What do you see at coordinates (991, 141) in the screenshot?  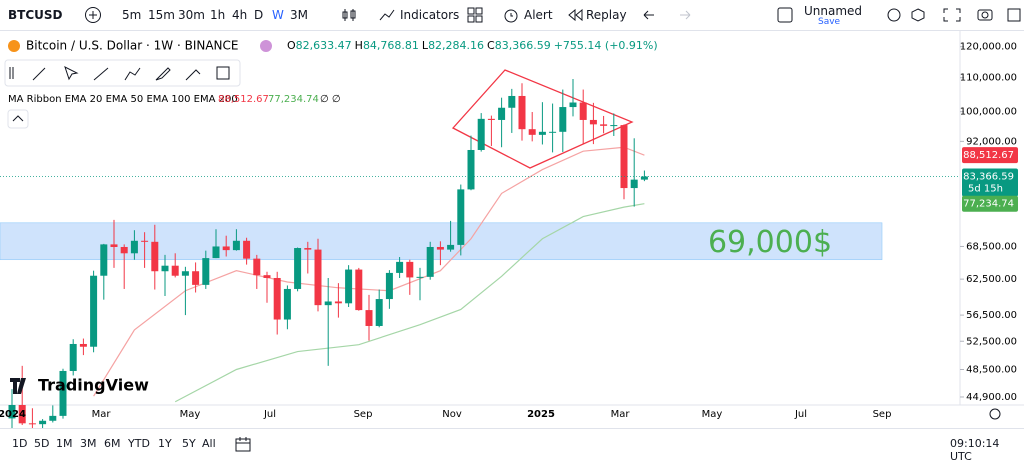 I see `y-tick-label: 92,000.00` at bounding box center [991, 141].